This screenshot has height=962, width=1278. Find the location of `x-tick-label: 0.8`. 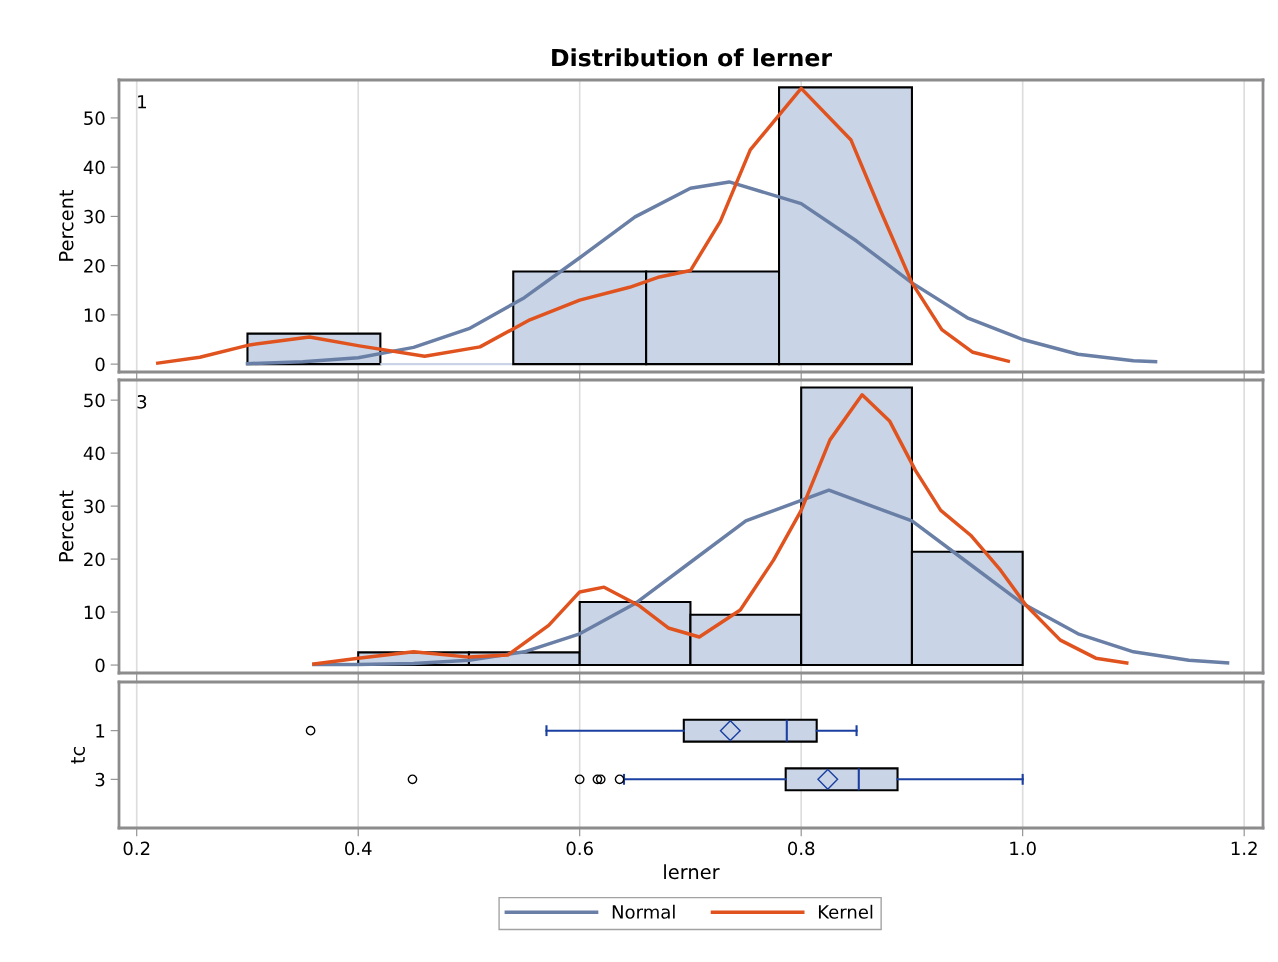

x-tick-label: 0.8 is located at coordinates (801, 848).